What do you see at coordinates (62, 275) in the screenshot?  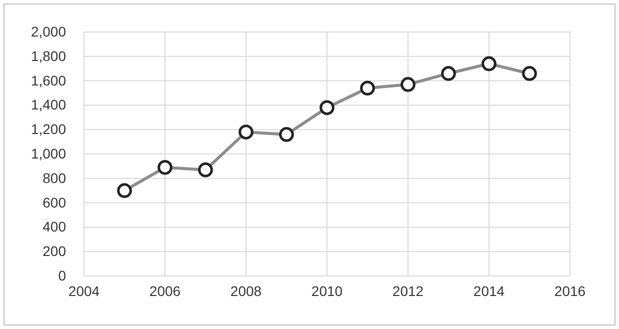 I see `y-tick-label: 0` at bounding box center [62, 275].